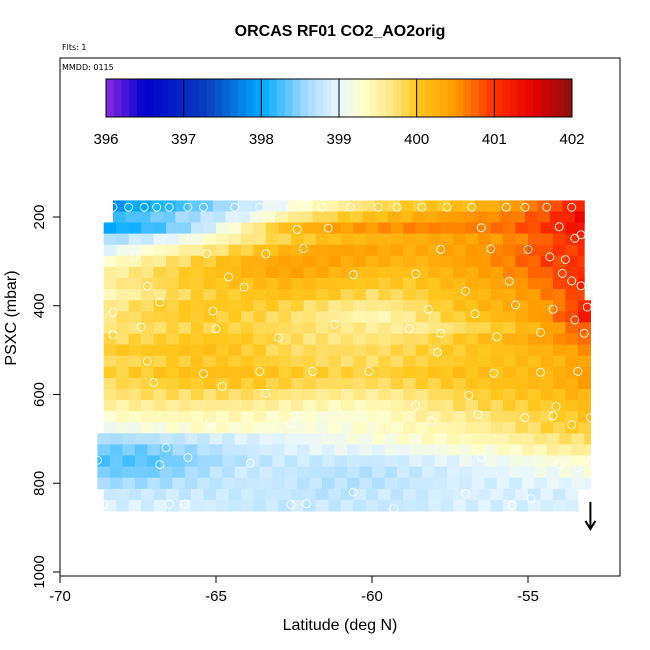 The image size is (650, 650). Describe the element at coordinates (372, 596) in the screenshot. I see `x-tick-label: -60` at that location.